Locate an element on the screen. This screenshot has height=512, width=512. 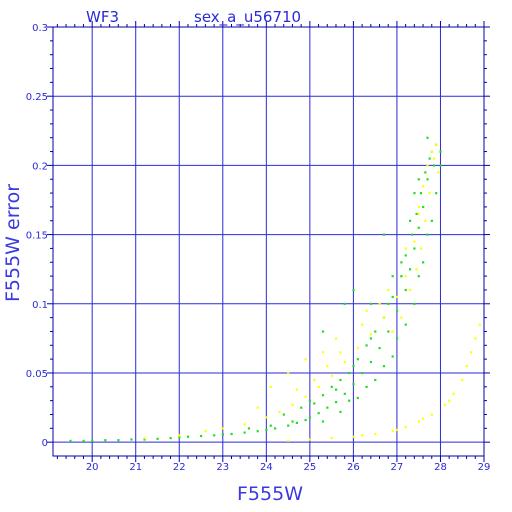
y-tick-label: 0.15 is located at coordinates (37, 236).